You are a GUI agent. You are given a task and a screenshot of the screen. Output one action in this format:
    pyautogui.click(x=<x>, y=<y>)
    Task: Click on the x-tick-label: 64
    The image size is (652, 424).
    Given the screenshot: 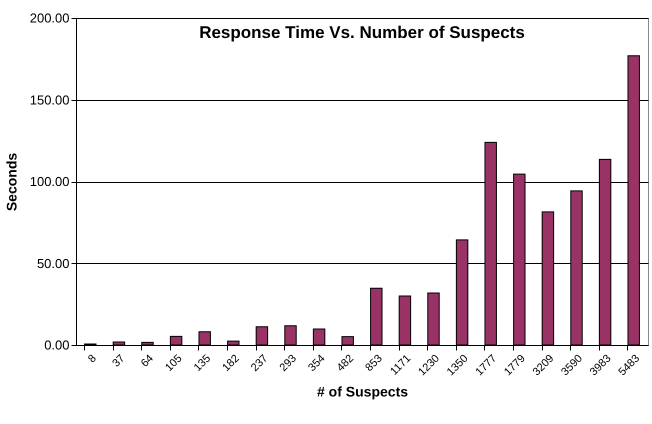 What is the action you would take?
    pyautogui.click(x=147, y=361)
    